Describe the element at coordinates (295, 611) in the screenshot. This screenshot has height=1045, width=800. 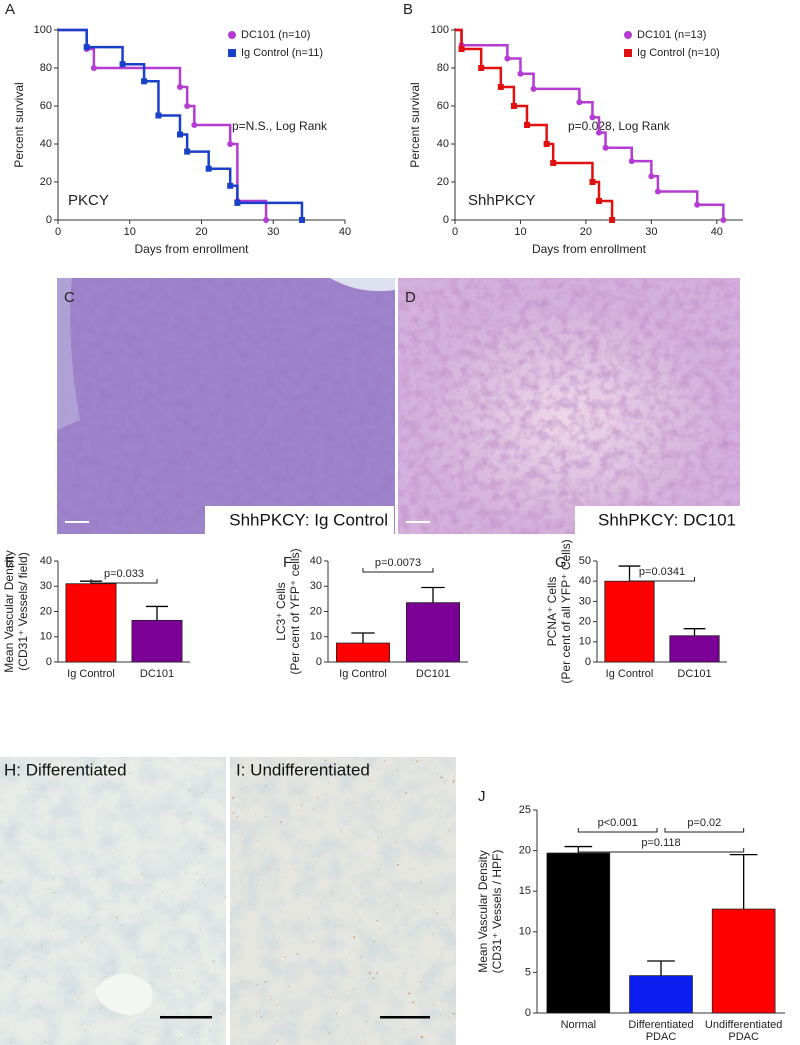
I see `y-axis-title: (Per cent of YFP⁺ cells)` at that location.